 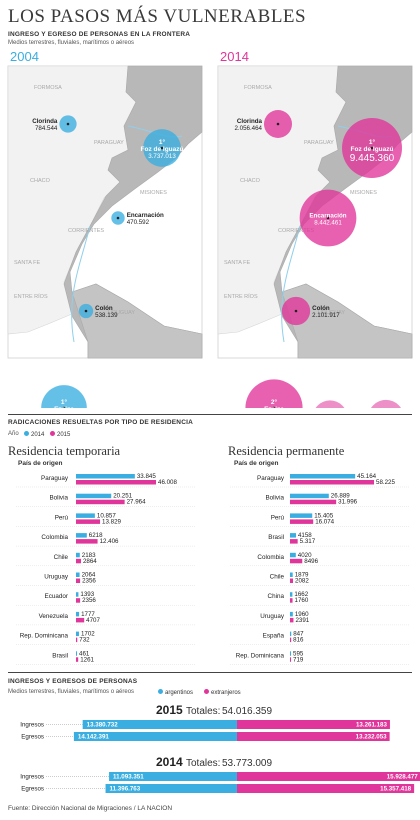 What do you see at coordinates (54, 616) in the screenshot?
I see `category-label: Venezuela` at bounding box center [54, 616].